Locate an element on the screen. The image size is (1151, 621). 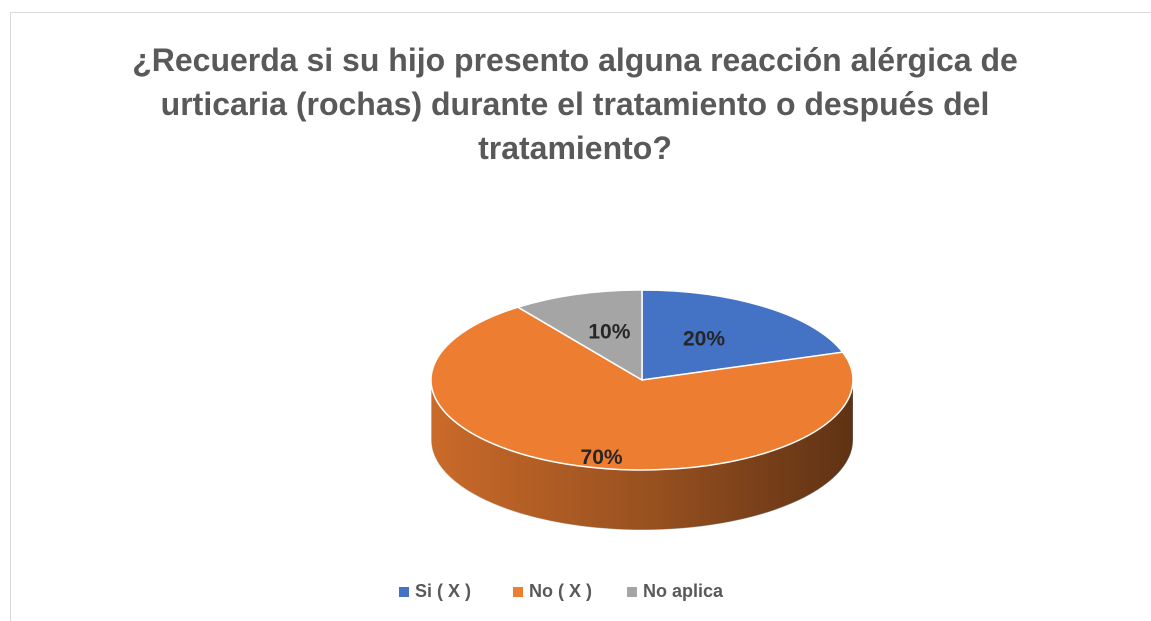
data-label: 70% is located at coordinates (602, 457).